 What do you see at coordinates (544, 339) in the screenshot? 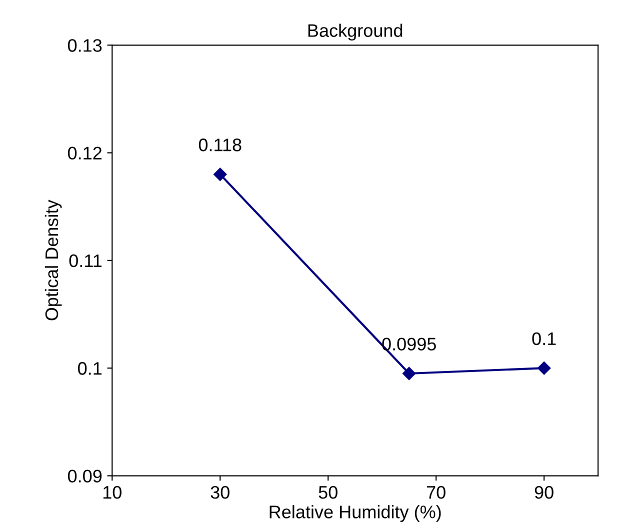
I see `data-label: 0.1` at bounding box center [544, 339].